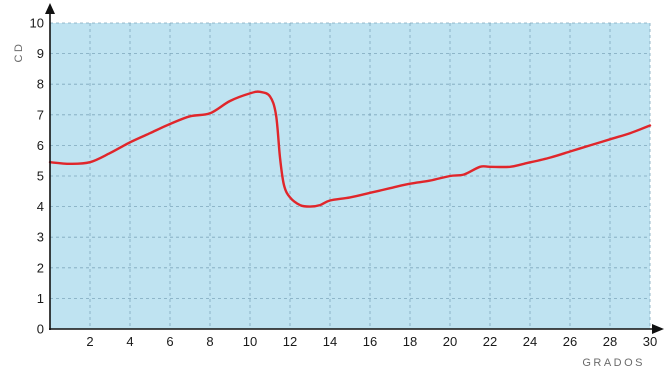  What do you see at coordinates (40, 298) in the screenshot?
I see `y-tick-label: 1` at bounding box center [40, 298].